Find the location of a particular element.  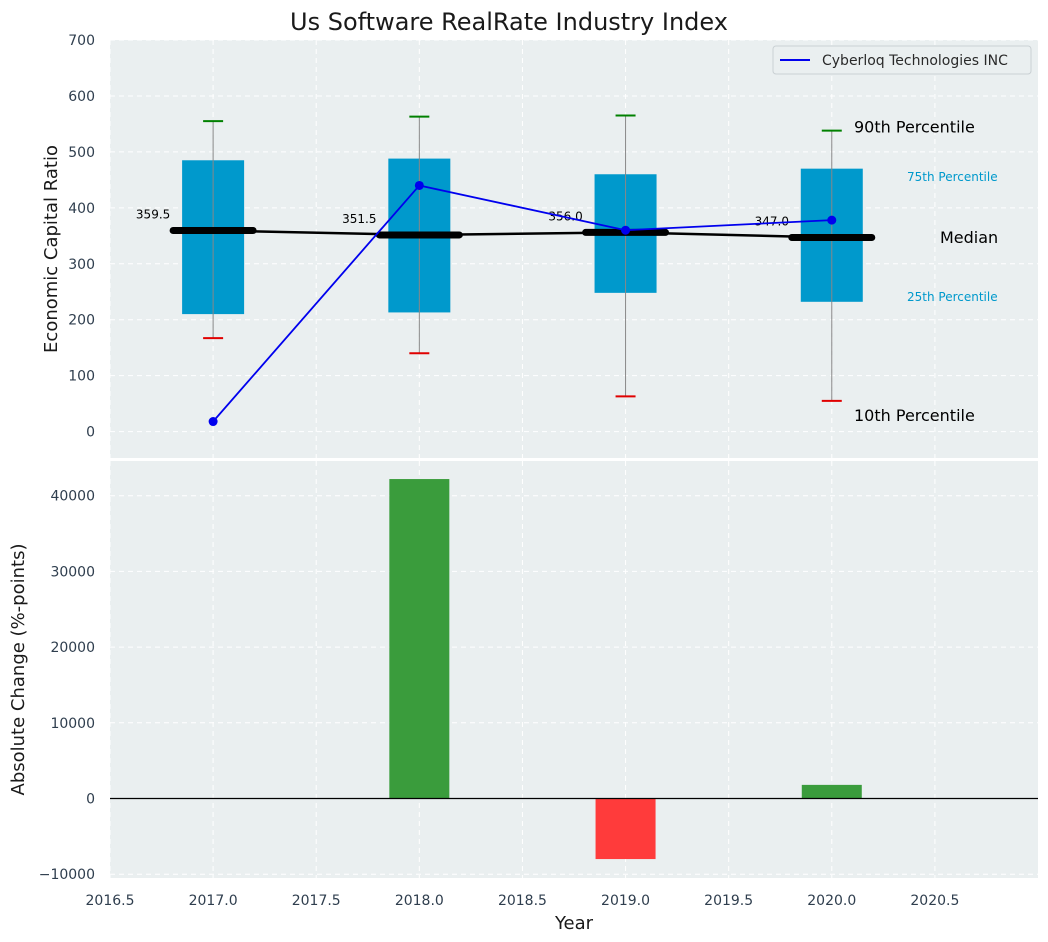

p10-annotation: 10th Percentile is located at coordinates (914, 415).